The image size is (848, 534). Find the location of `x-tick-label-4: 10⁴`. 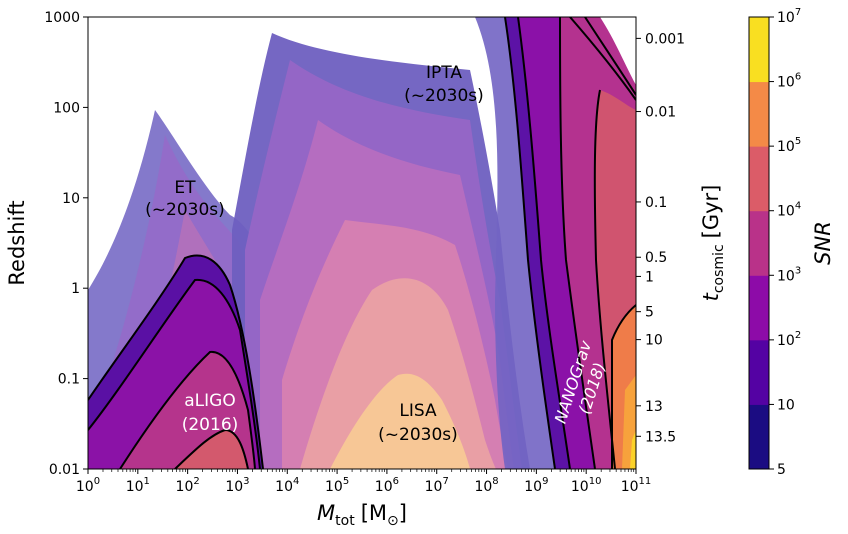

x-tick-label-4: 10⁴ is located at coordinates (287, 485).